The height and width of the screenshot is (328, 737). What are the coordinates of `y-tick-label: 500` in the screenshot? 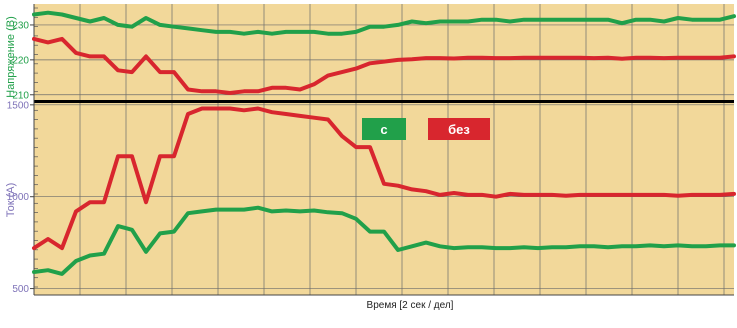 It's located at (20, 289).